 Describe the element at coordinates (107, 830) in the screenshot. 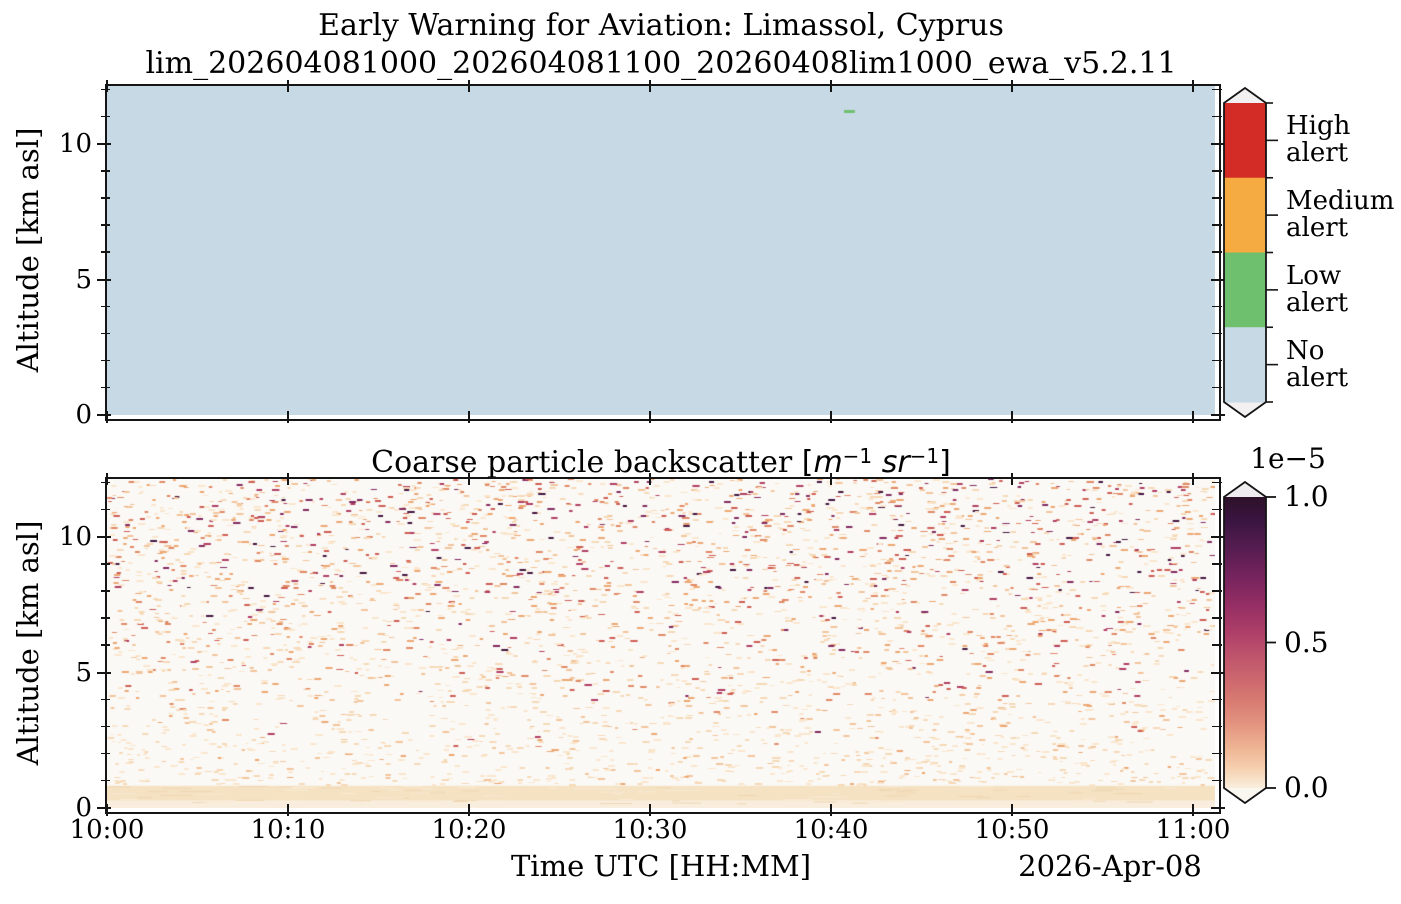

I see `x-tick-label: 10:00` at that location.